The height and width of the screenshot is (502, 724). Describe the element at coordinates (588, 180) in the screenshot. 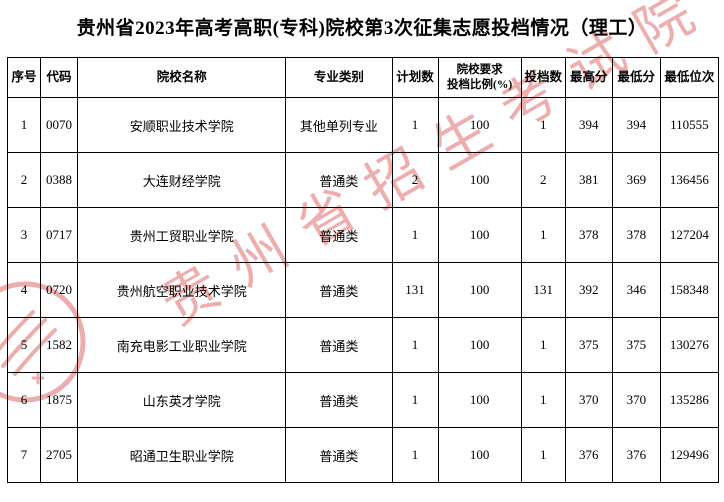

I see `table-cell: 381` at that location.